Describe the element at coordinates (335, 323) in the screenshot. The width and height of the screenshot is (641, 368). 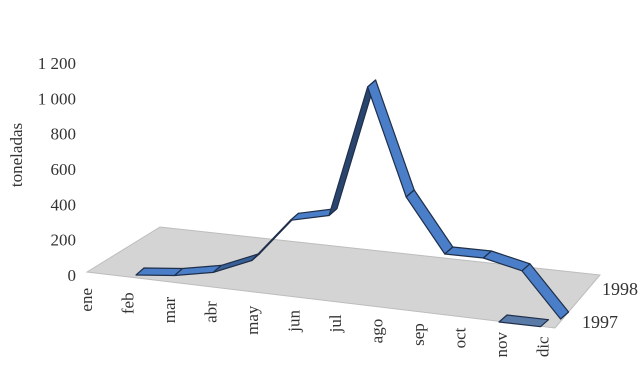
I see `x-tick-label-jul: jul` at that location.